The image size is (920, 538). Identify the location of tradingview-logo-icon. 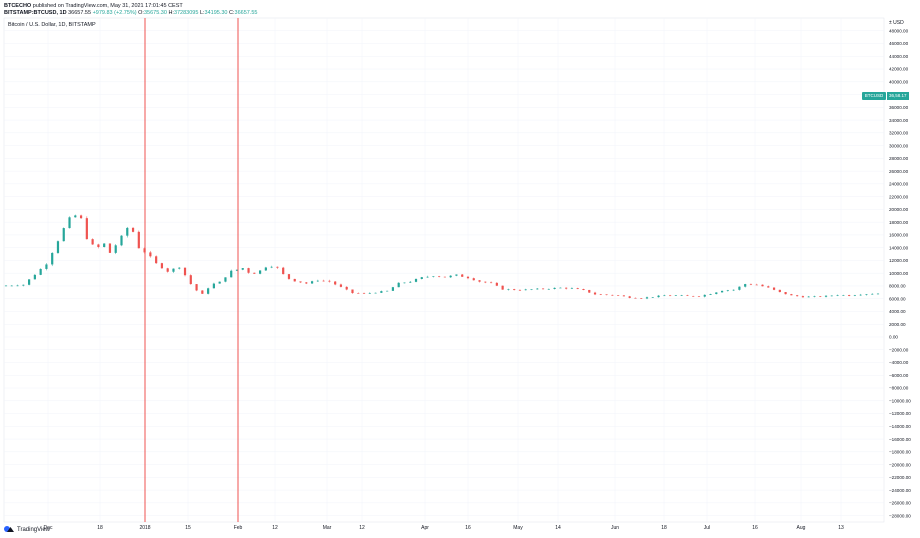
(9, 529).